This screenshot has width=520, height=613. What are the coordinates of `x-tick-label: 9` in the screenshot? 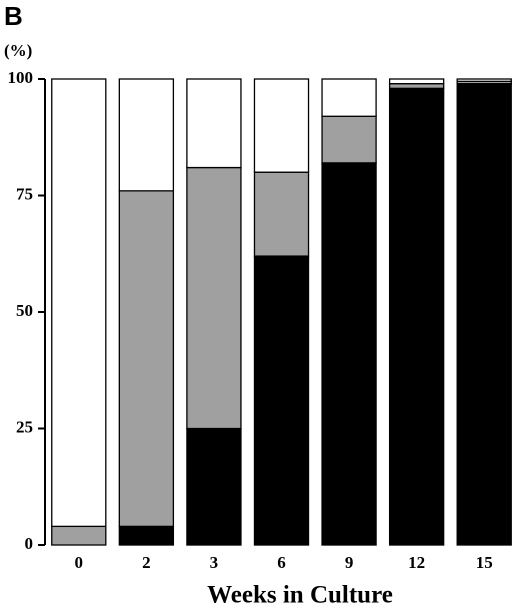 It's located at (349, 562).